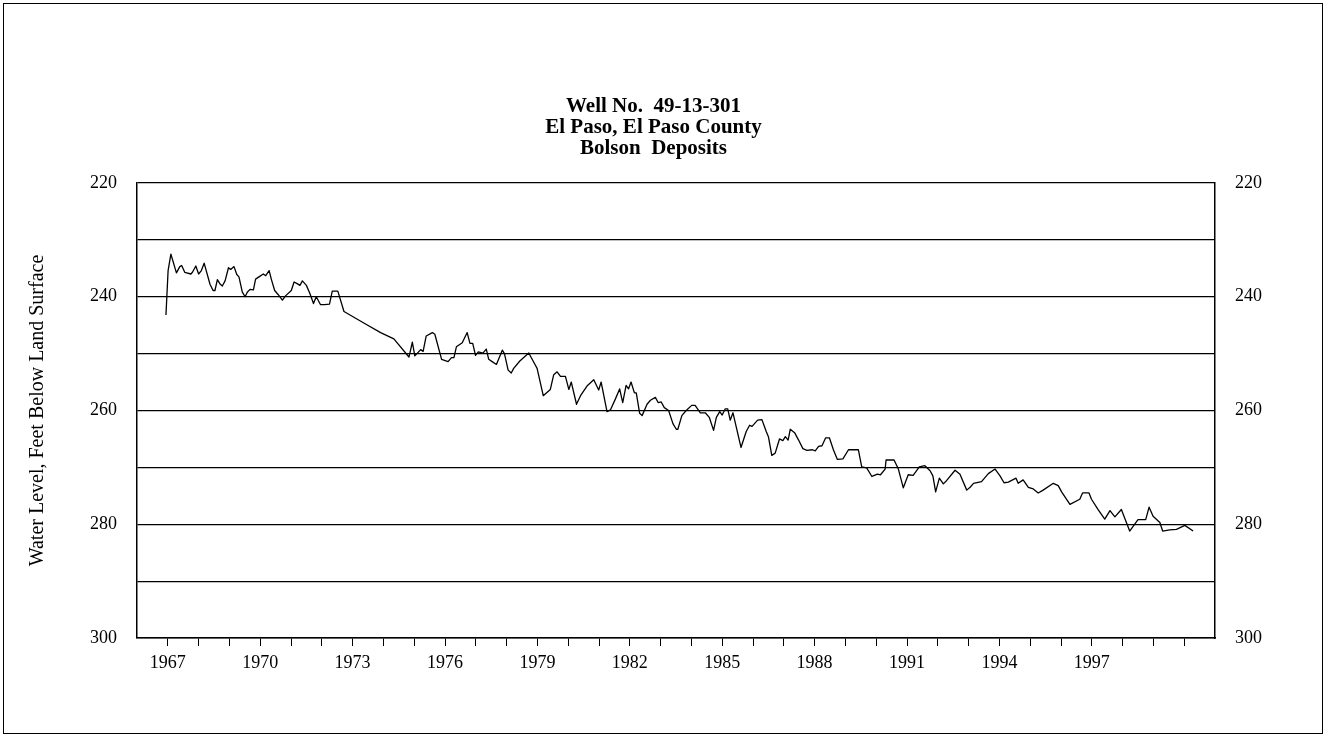  Describe the element at coordinates (445, 661) in the screenshot. I see `x-tick-label: 1976` at that location.